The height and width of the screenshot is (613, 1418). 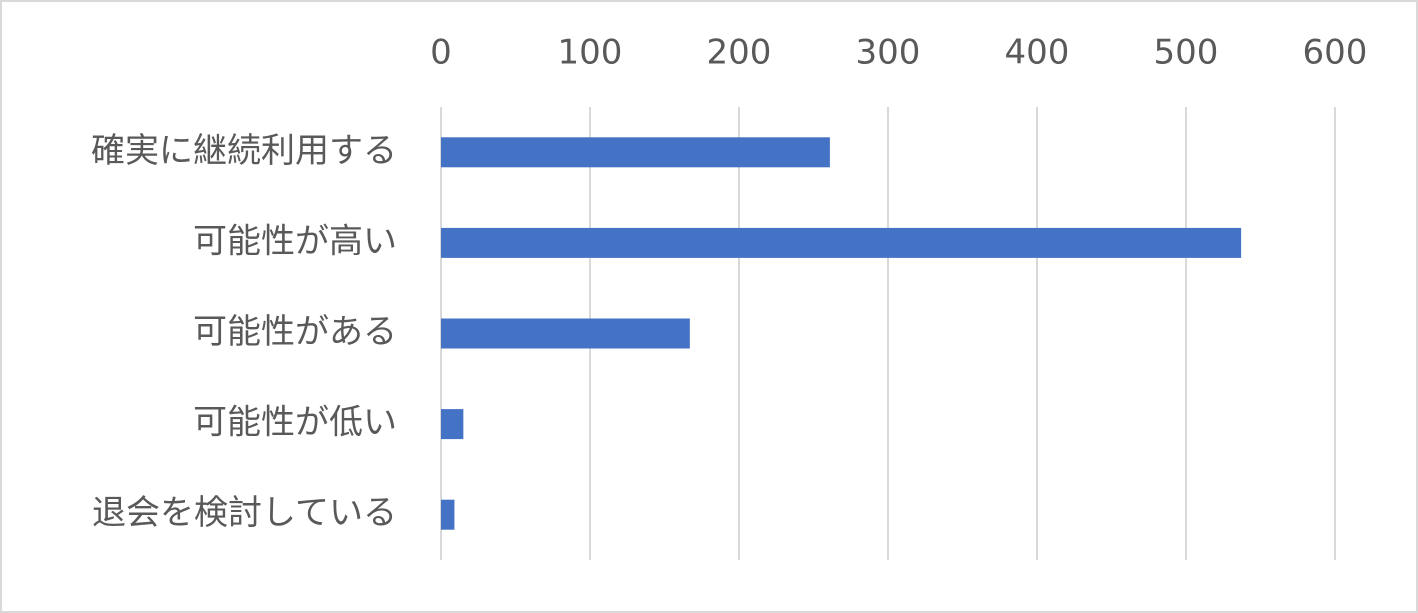 I want to click on y-tick-label: 可能性がある, so click(x=295, y=332).